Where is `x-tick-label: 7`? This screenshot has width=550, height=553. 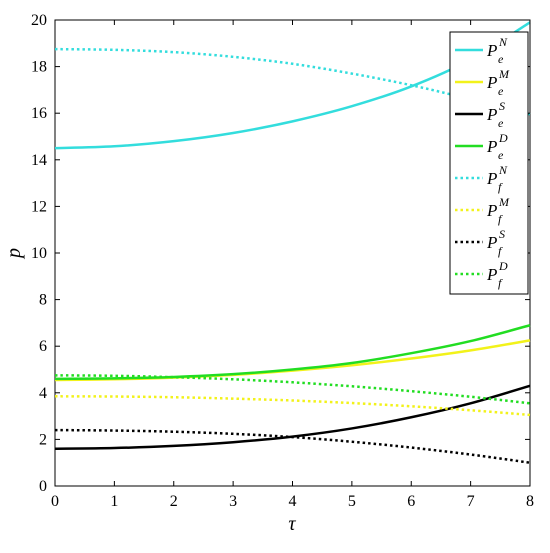 x-tick-label: 7 is located at coordinates (471, 501).